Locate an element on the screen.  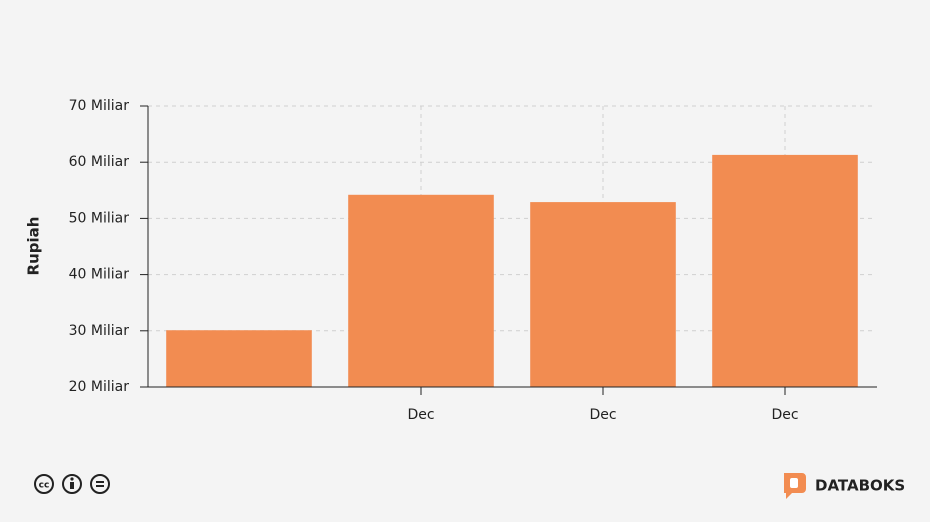
brand-name: DATABOKS is located at coordinates (860, 486).